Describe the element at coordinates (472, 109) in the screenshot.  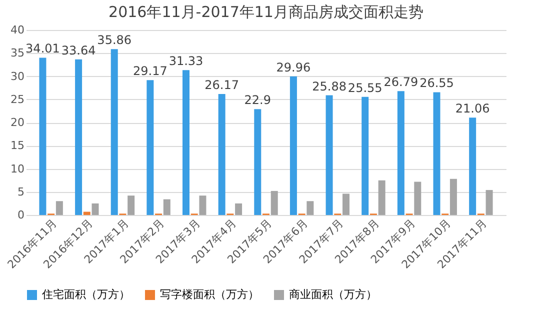
I see `data-label: 21.06` at that location.